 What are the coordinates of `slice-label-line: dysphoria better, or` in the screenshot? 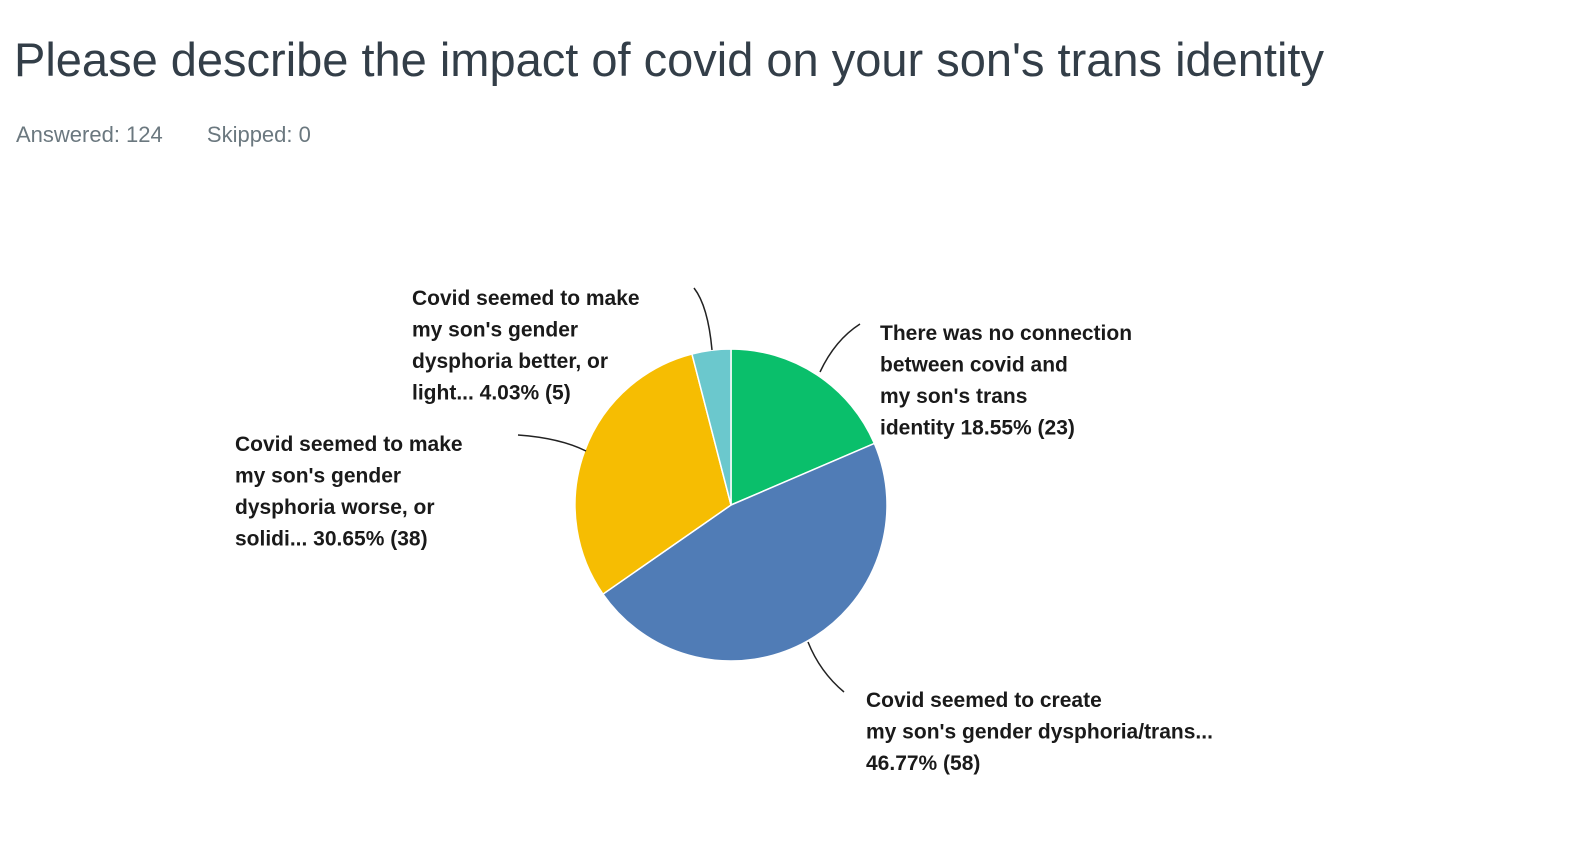 It's located at (510, 361).